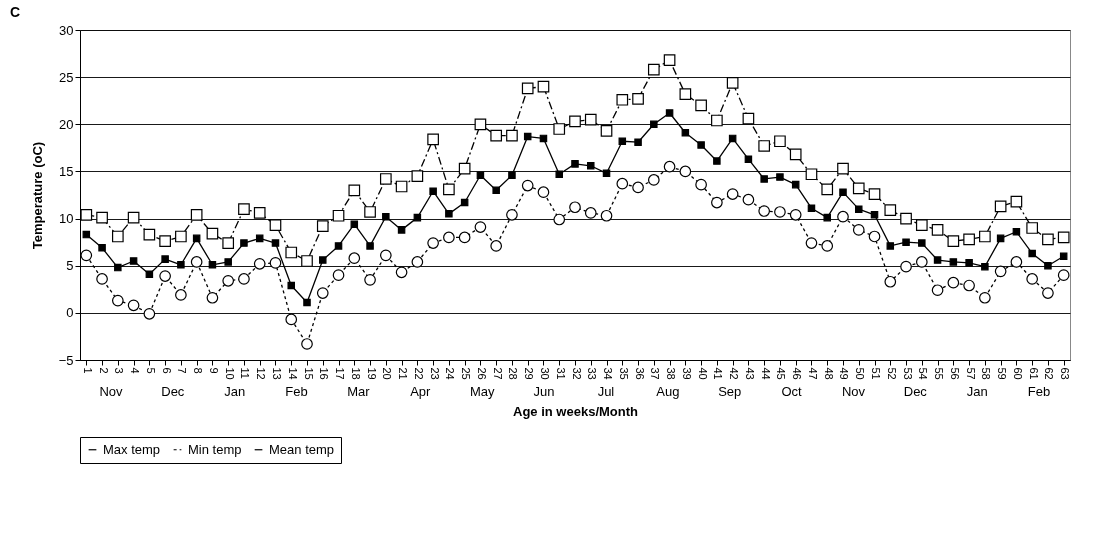 This screenshot has width=1114, height=544. Describe the element at coordinates (103, 370) in the screenshot. I see `x-tick-label: 2` at that location.